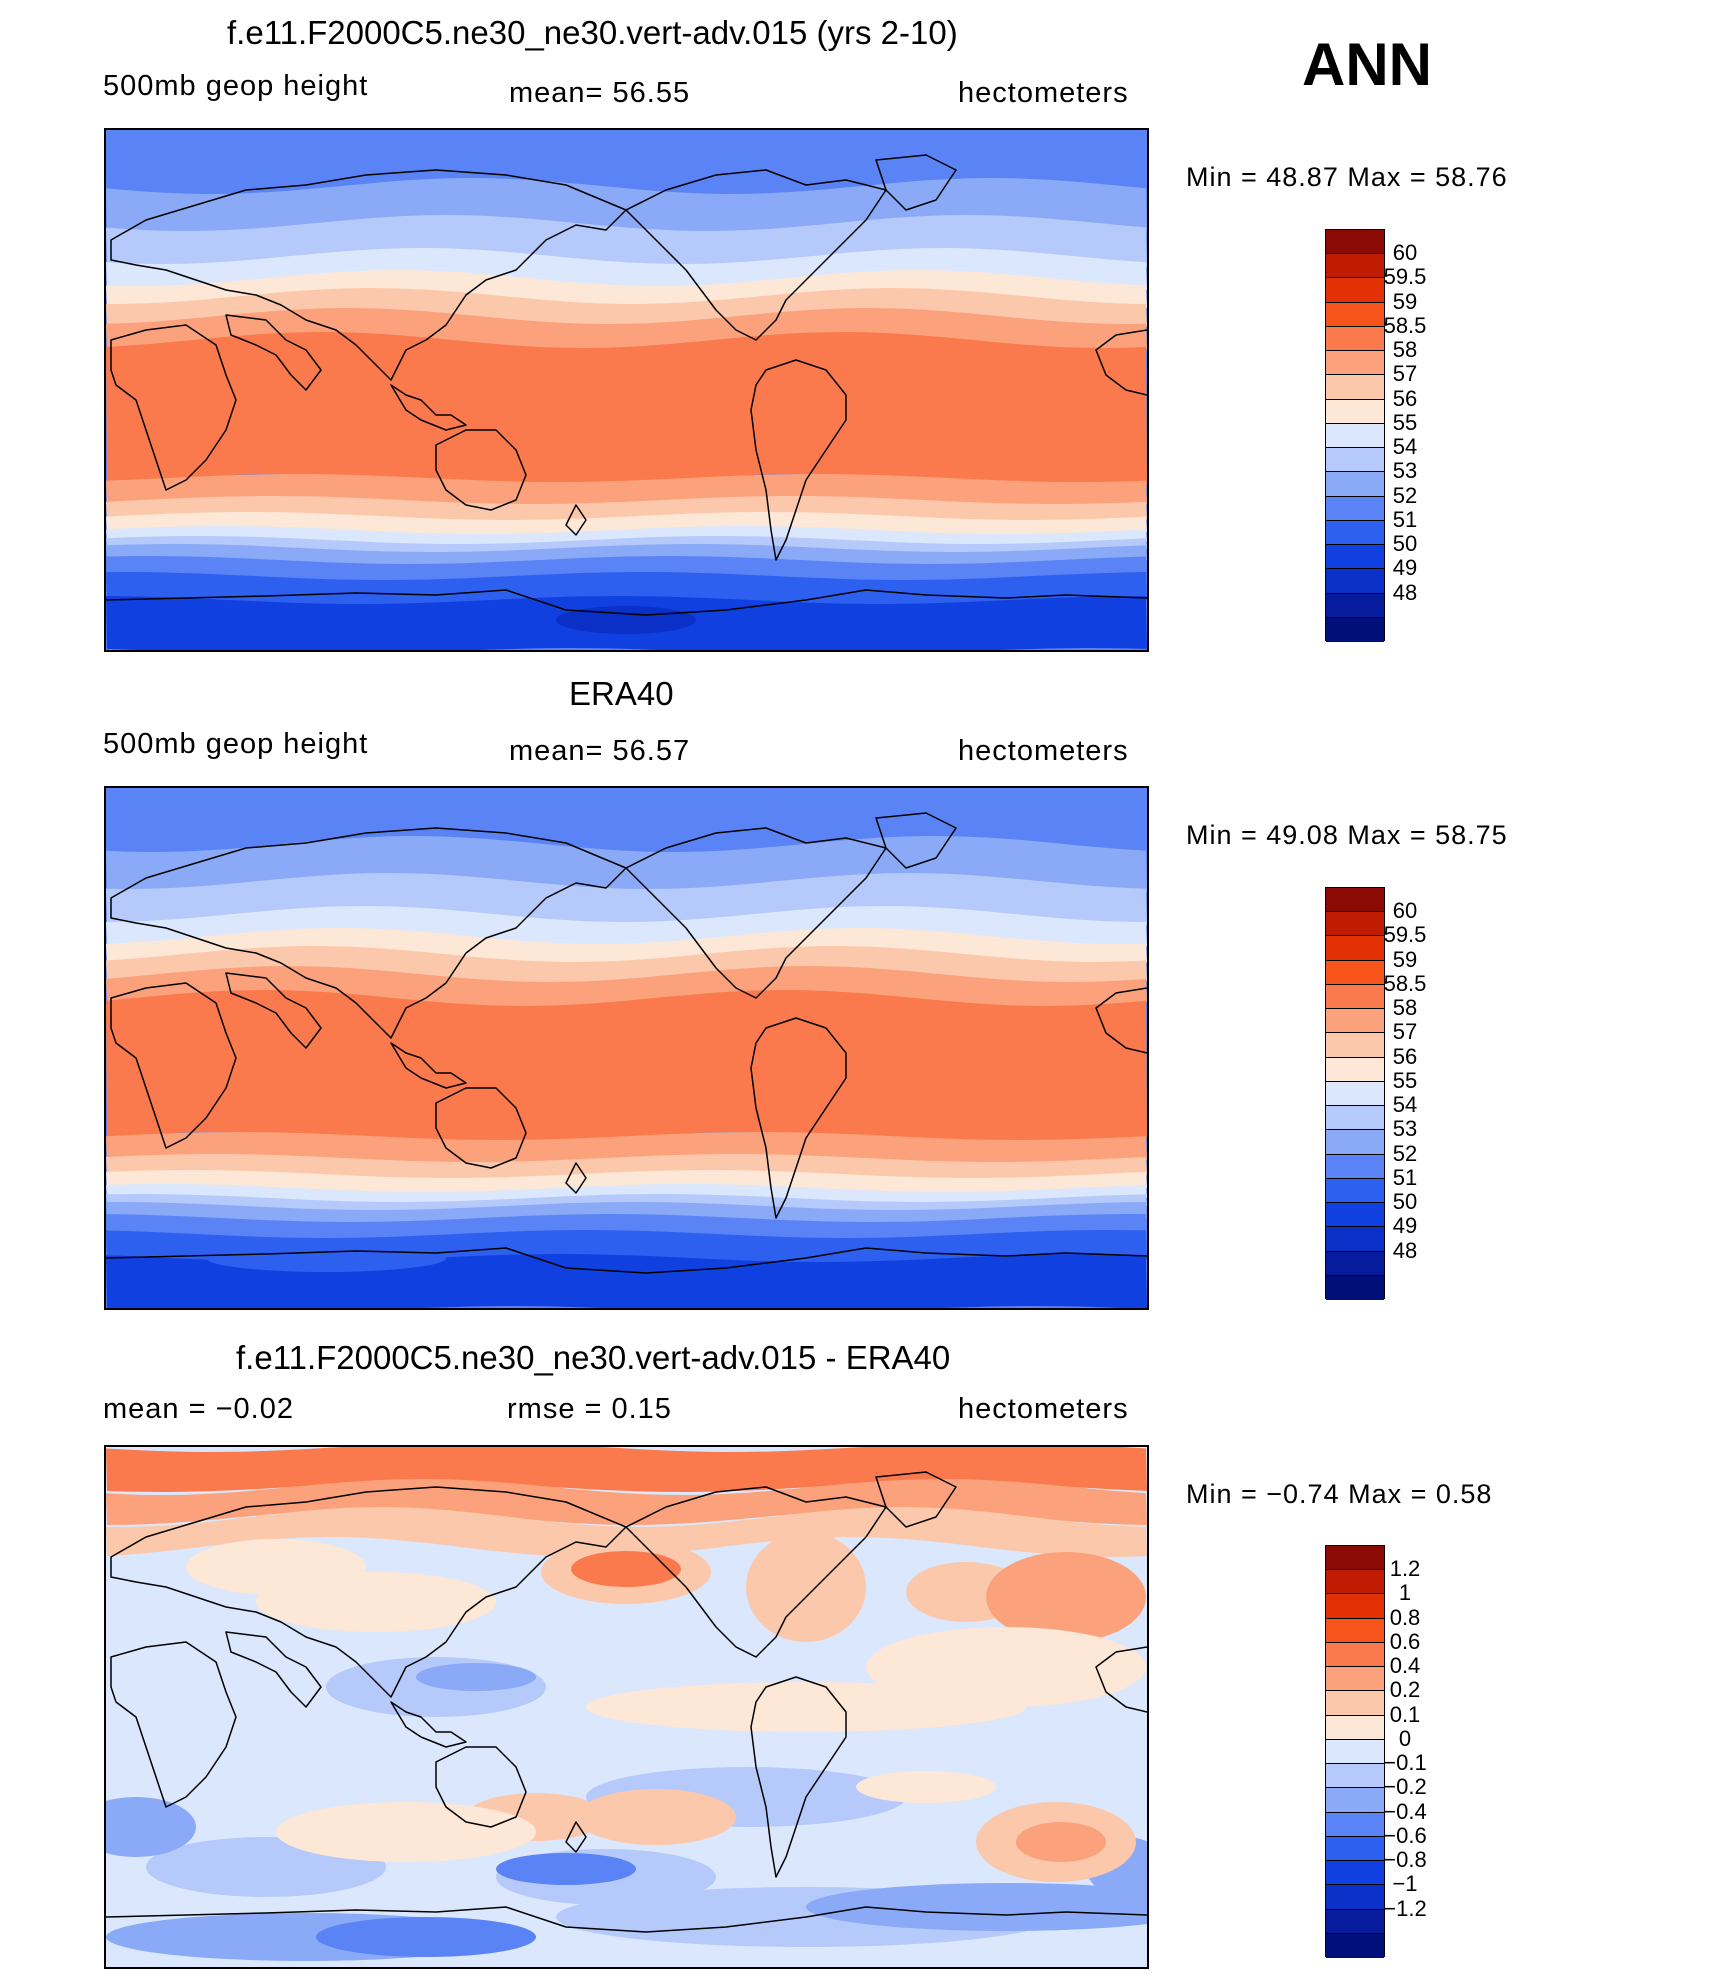 This screenshot has height=1986, width=1710. Describe the element at coordinates (1405, 1884) in the screenshot. I see `colorbar-label: −1` at that location.